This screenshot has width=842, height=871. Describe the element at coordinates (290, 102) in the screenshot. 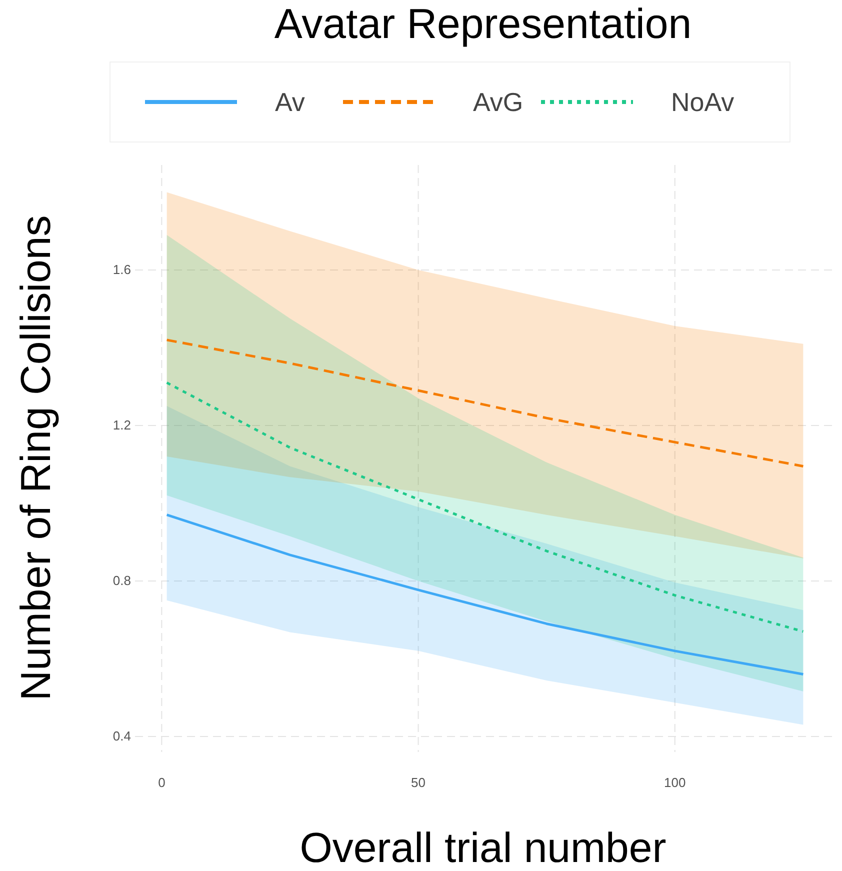

I see `legend-label: Av` at that location.